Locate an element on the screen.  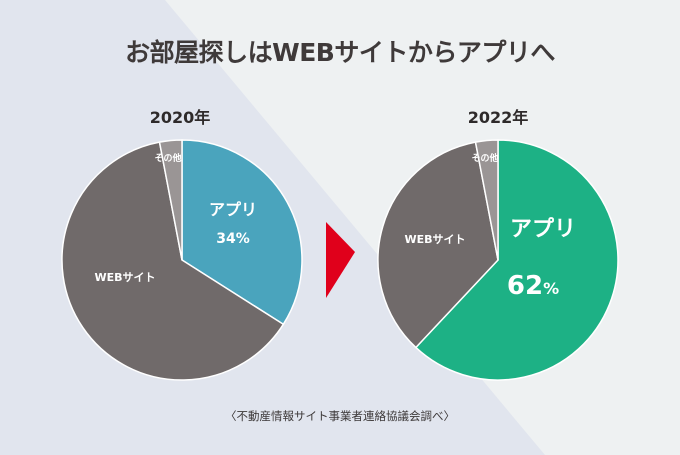
label-app-2020: アプリ is located at coordinates (233, 209).